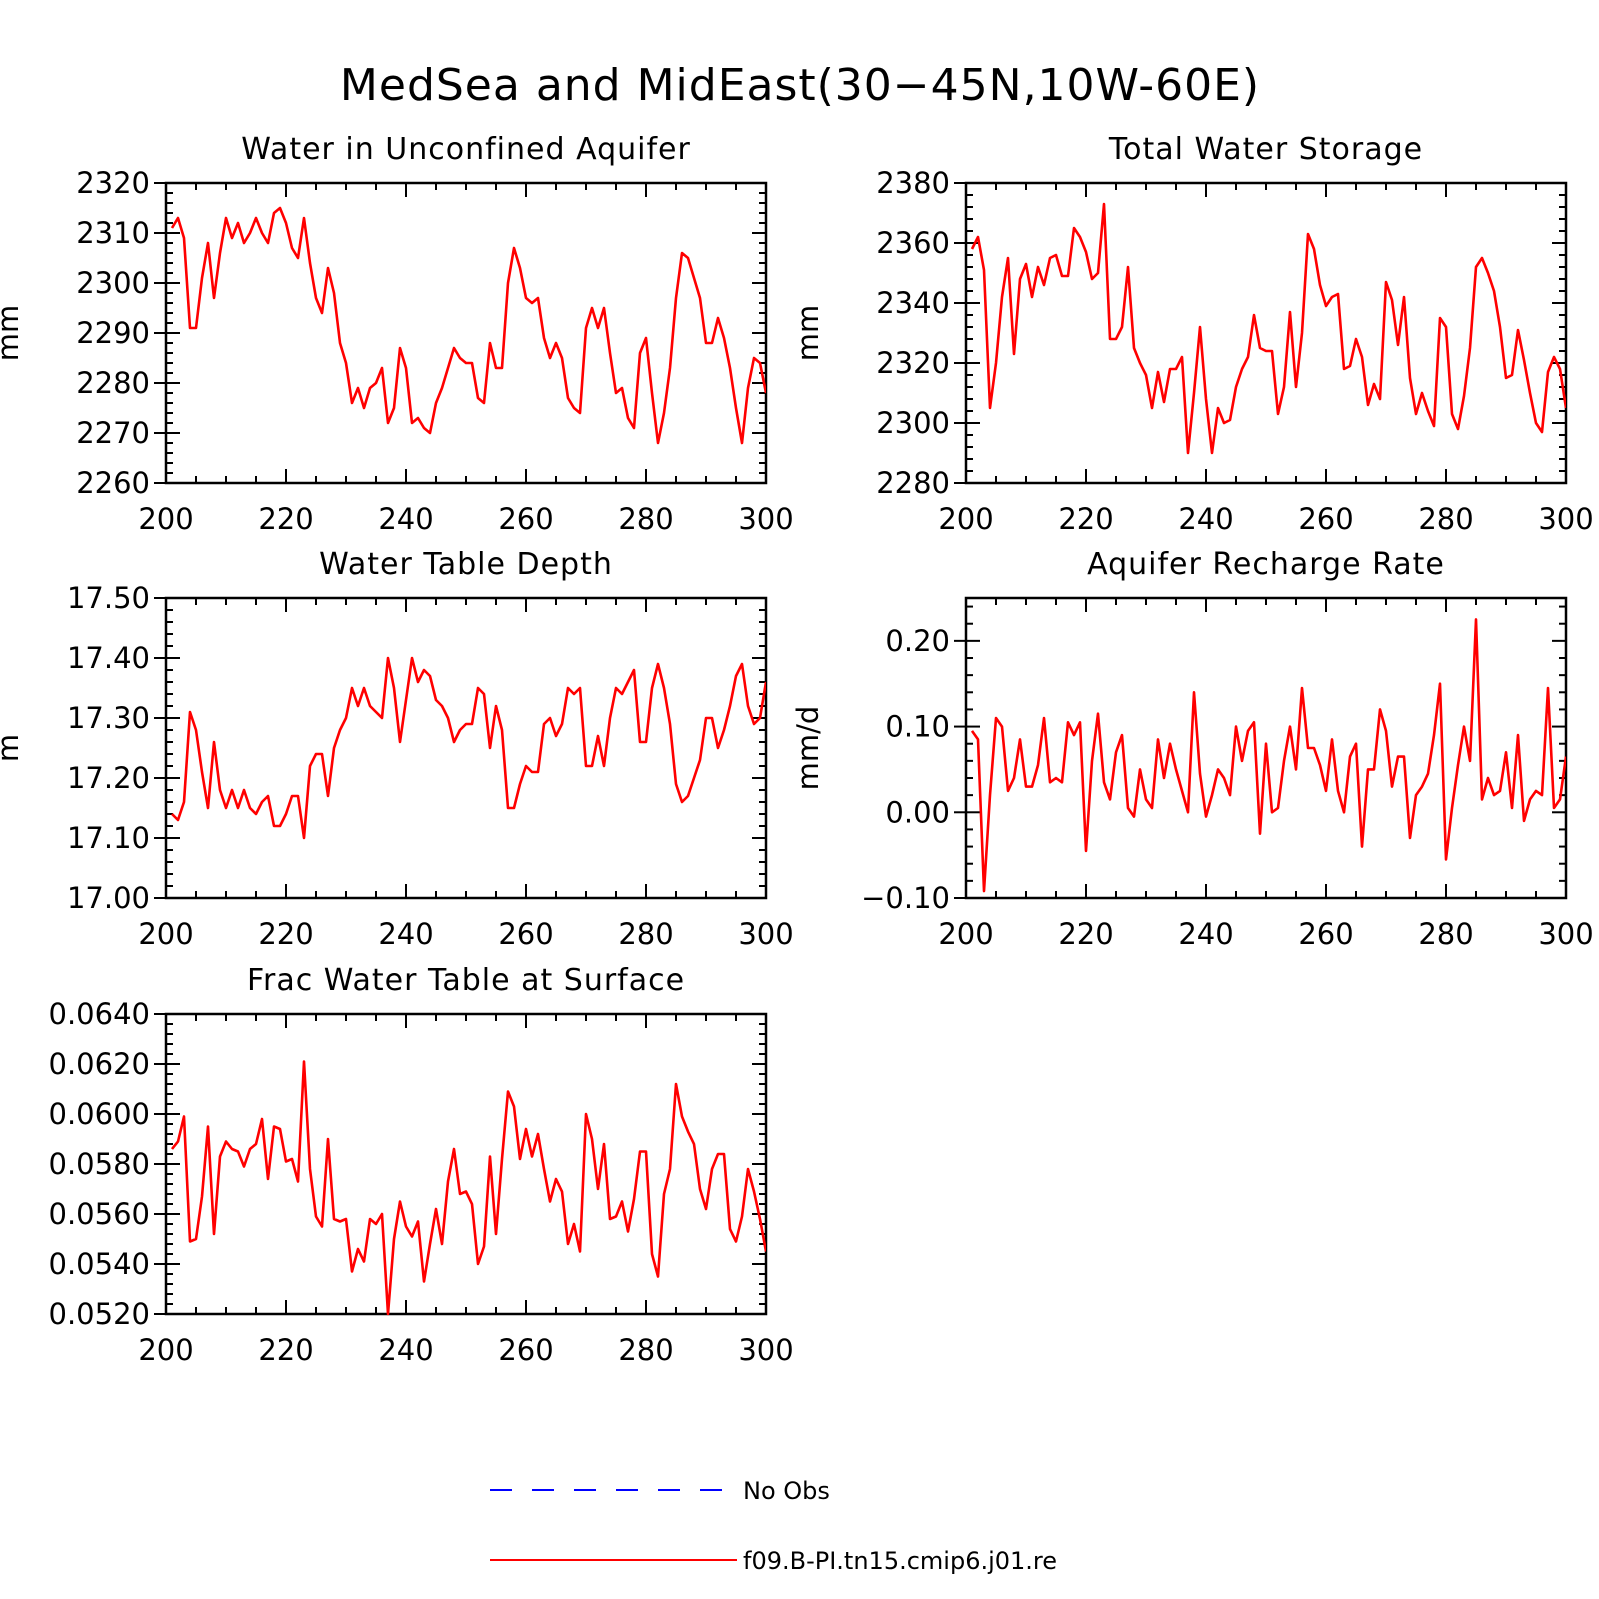 The height and width of the screenshot is (1599, 1599). Describe the element at coordinates (466, 564) in the screenshot. I see `panel-title: Water Table Depth` at that location.